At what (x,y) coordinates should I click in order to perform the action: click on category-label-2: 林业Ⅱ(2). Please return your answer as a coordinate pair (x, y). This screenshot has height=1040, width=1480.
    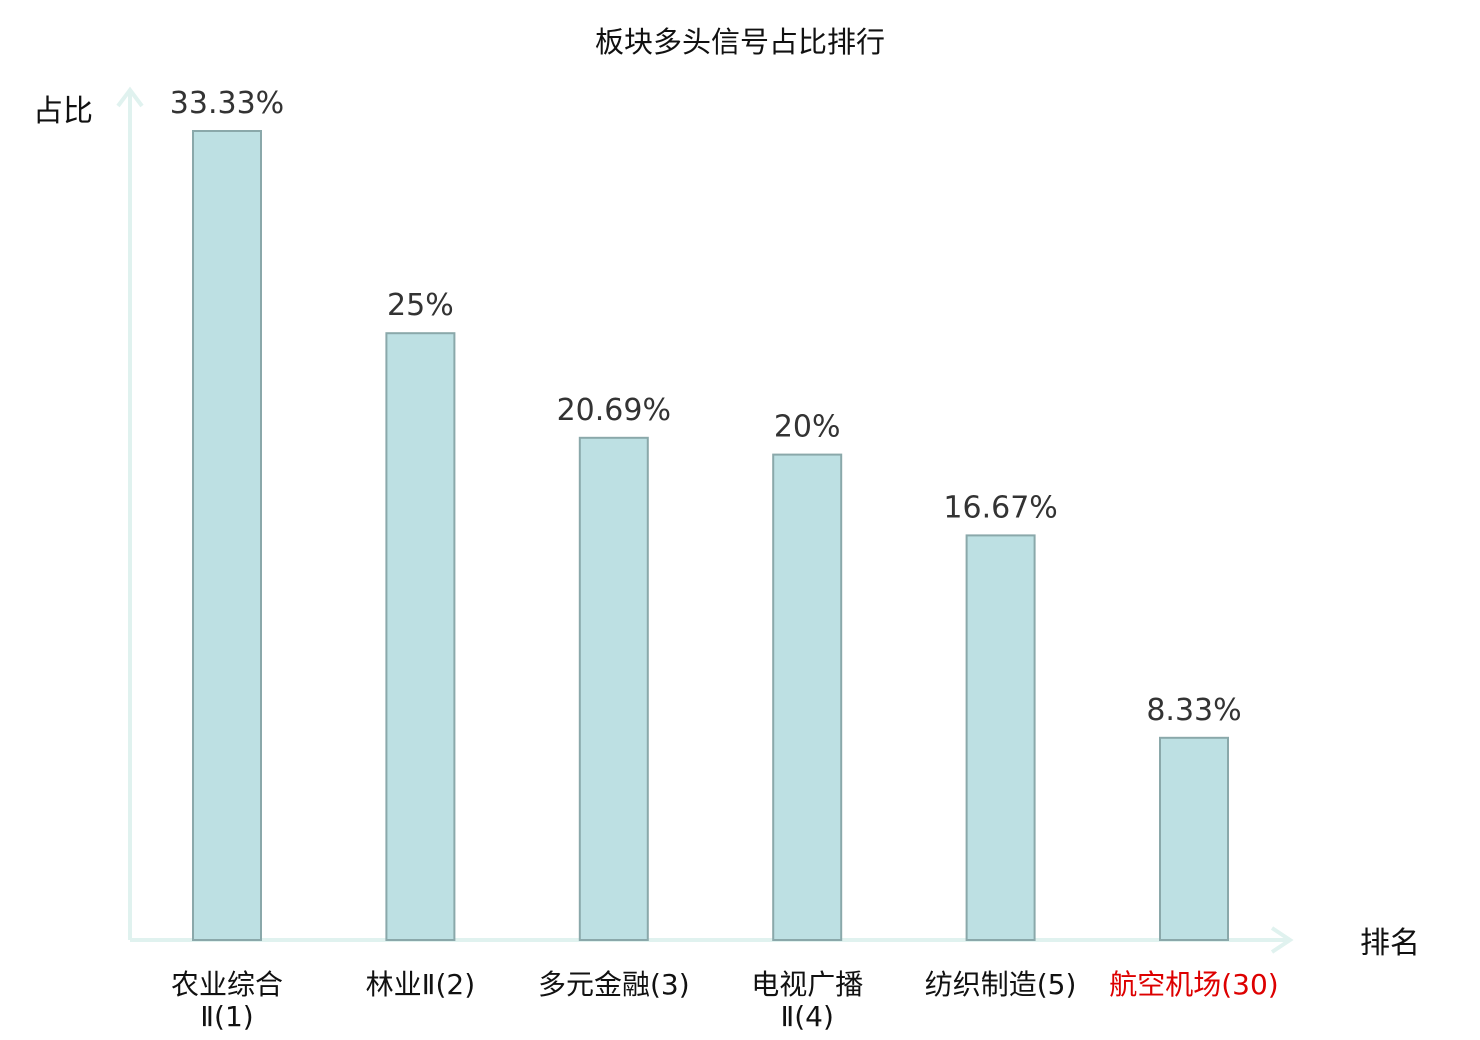
    Looking at the image, I should click on (420, 984).